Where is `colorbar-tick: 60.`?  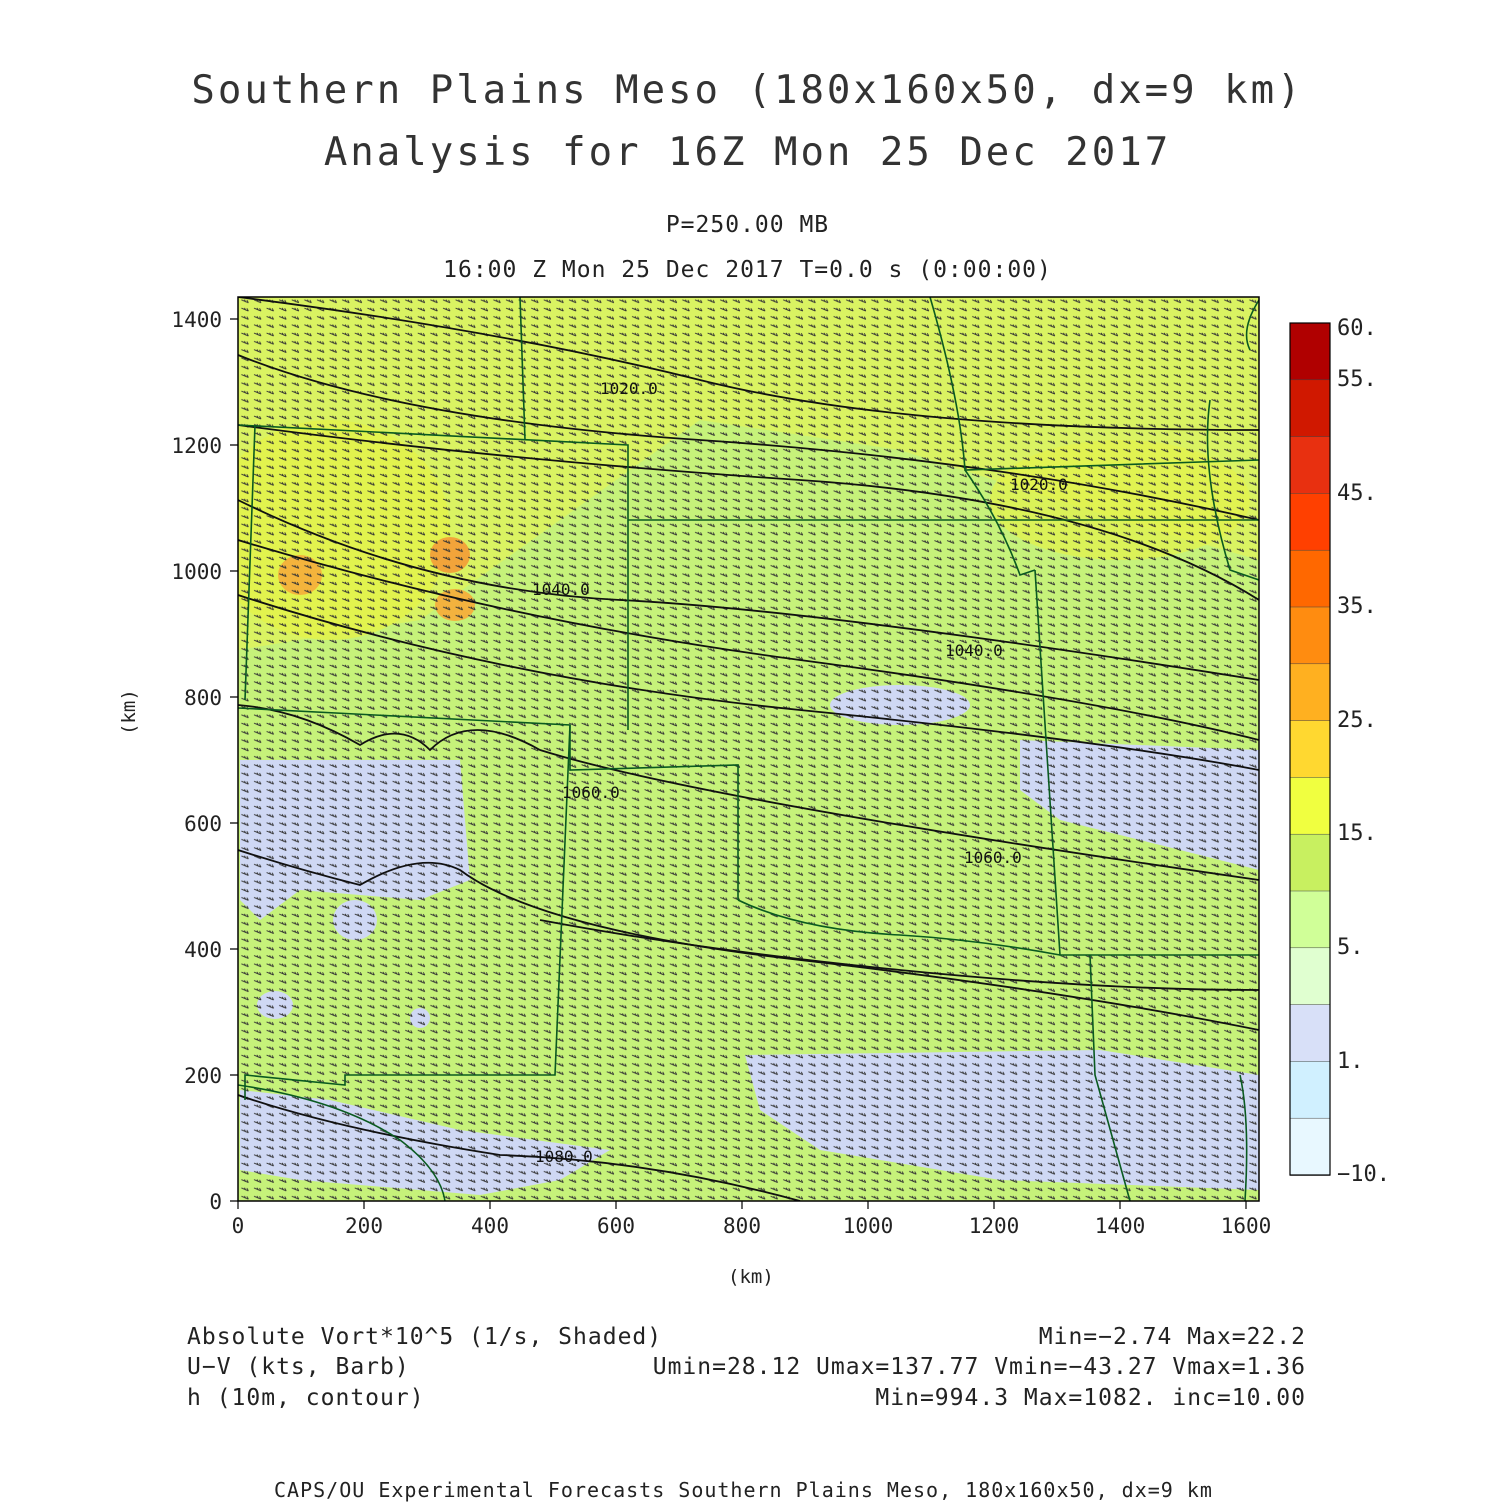
colorbar-tick: 60. is located at coordinates (1357, 328).